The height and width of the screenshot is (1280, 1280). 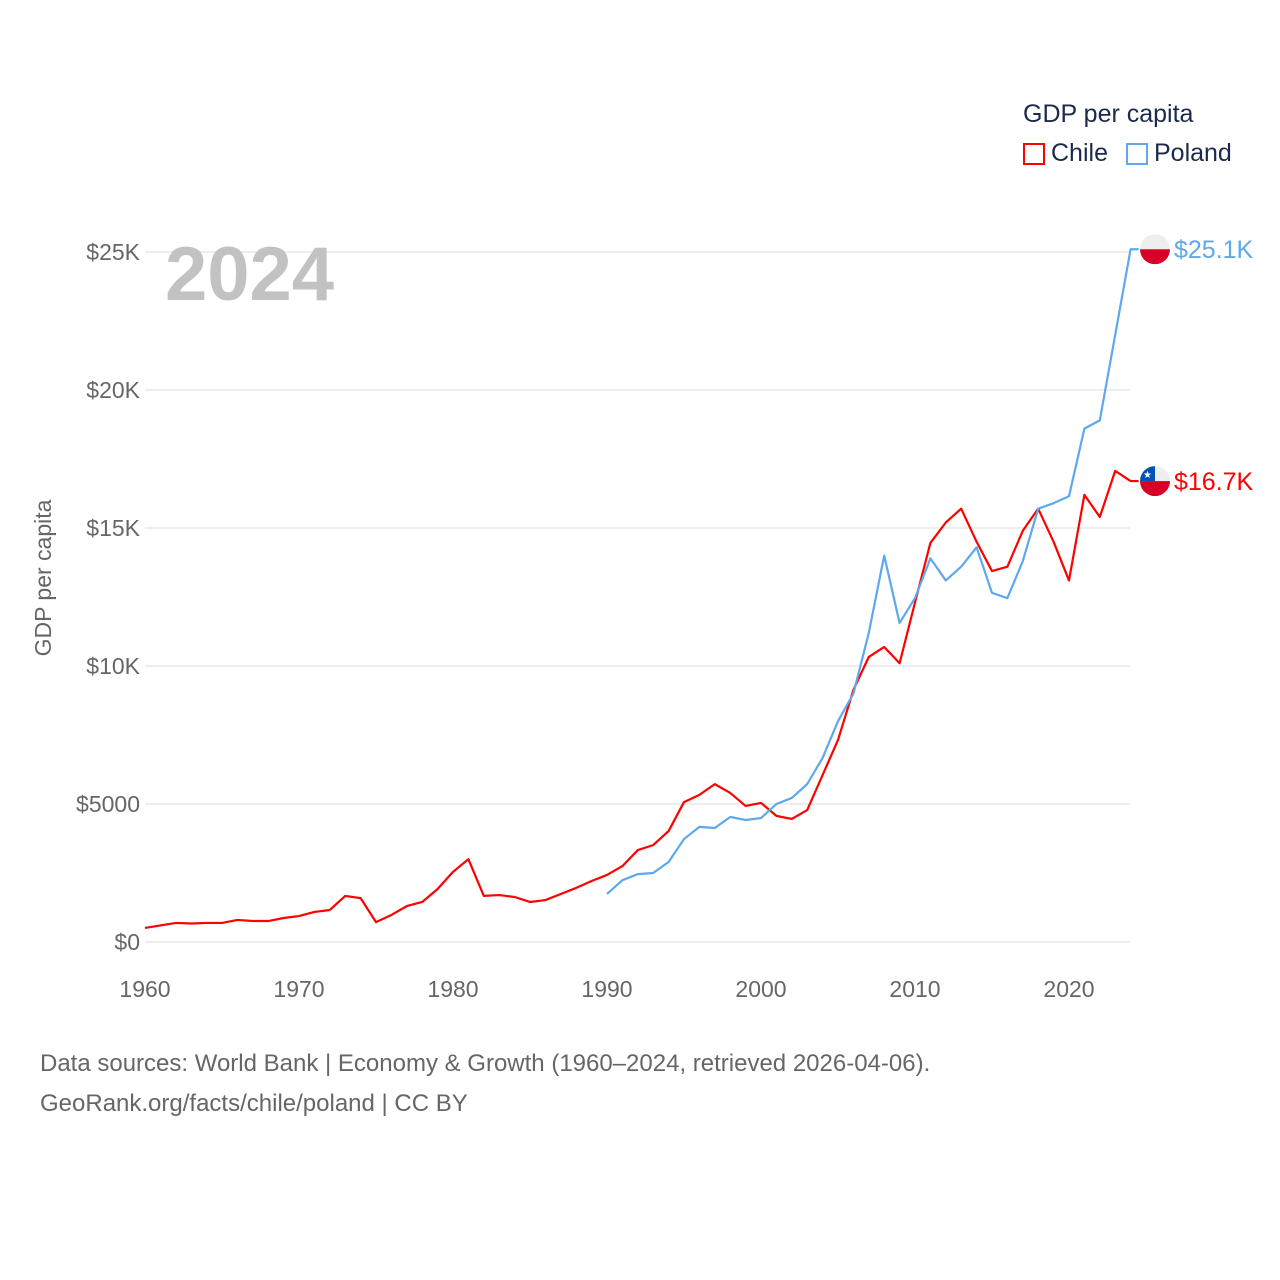 What do you see at coordinates (1127, 134) in the screenshot?
I see `legend: GDP per capita Chile Poland` at bounding box center [1127, 134].